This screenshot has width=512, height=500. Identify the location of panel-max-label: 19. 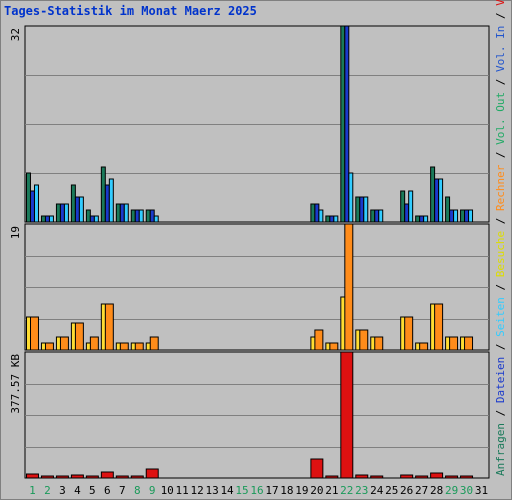
(15, 232).